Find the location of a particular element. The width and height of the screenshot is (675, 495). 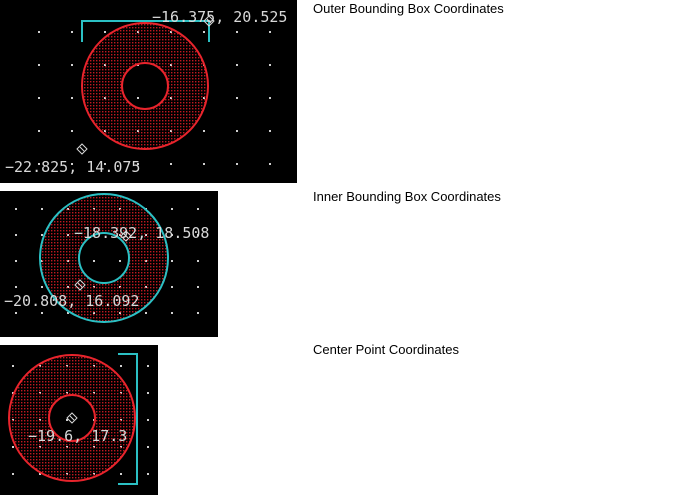

upper-right-coordinate-label: −18.392, 18.508 is located at coordinates (141, 233).